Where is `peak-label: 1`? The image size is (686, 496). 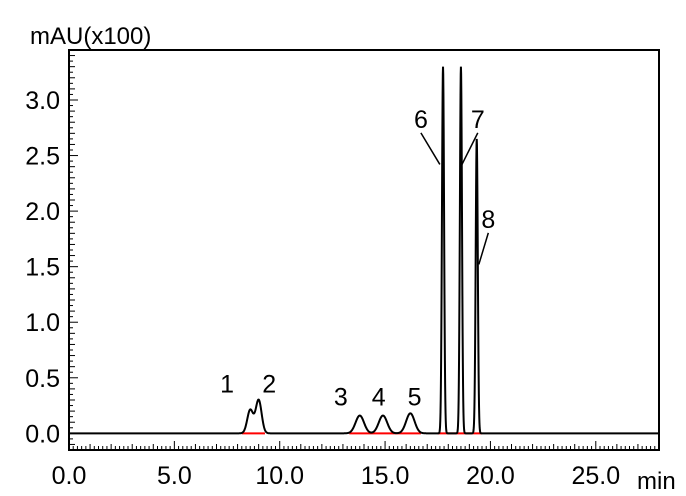
peak-label: 1 is located at coordinates (227, 384).